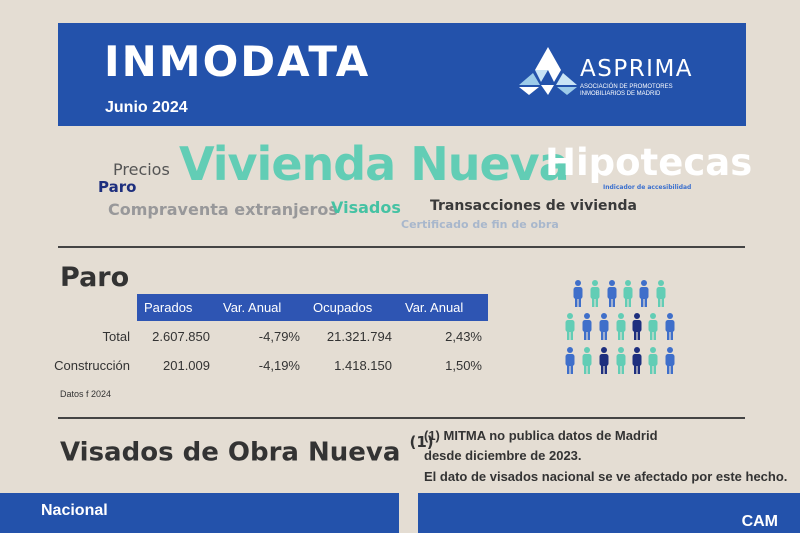 Image resolution: width=800 pixels, height=533 pixels. What do you see at coordinates (463, 336) in the screenshot?
I see `table-cell: 2,43%` at bounding box center [463, 336].